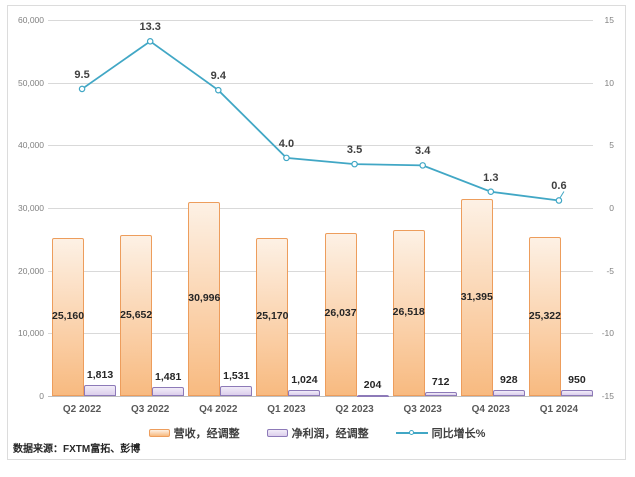  I want to click on growth-point-label: 3.5, so click(354, 150).